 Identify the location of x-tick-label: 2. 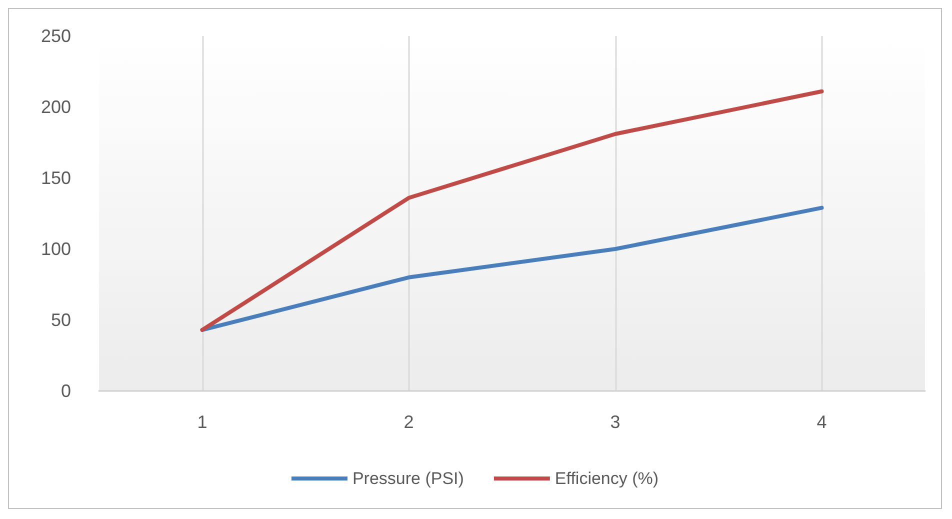
(409, 422).